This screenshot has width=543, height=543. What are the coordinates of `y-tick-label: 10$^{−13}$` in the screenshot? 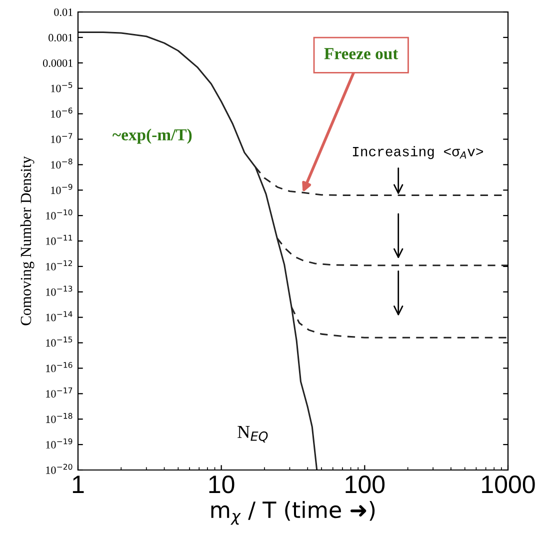 It's located at (59, 291).